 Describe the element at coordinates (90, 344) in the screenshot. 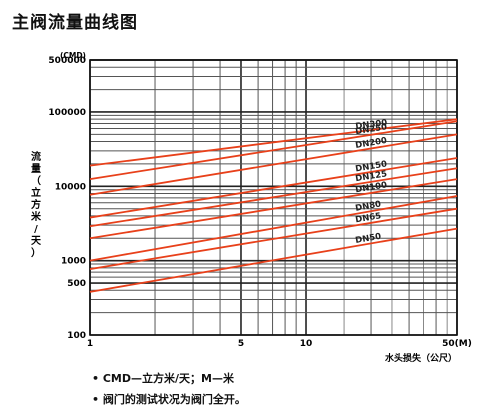

I see `x-tick-label: 1` at that location.